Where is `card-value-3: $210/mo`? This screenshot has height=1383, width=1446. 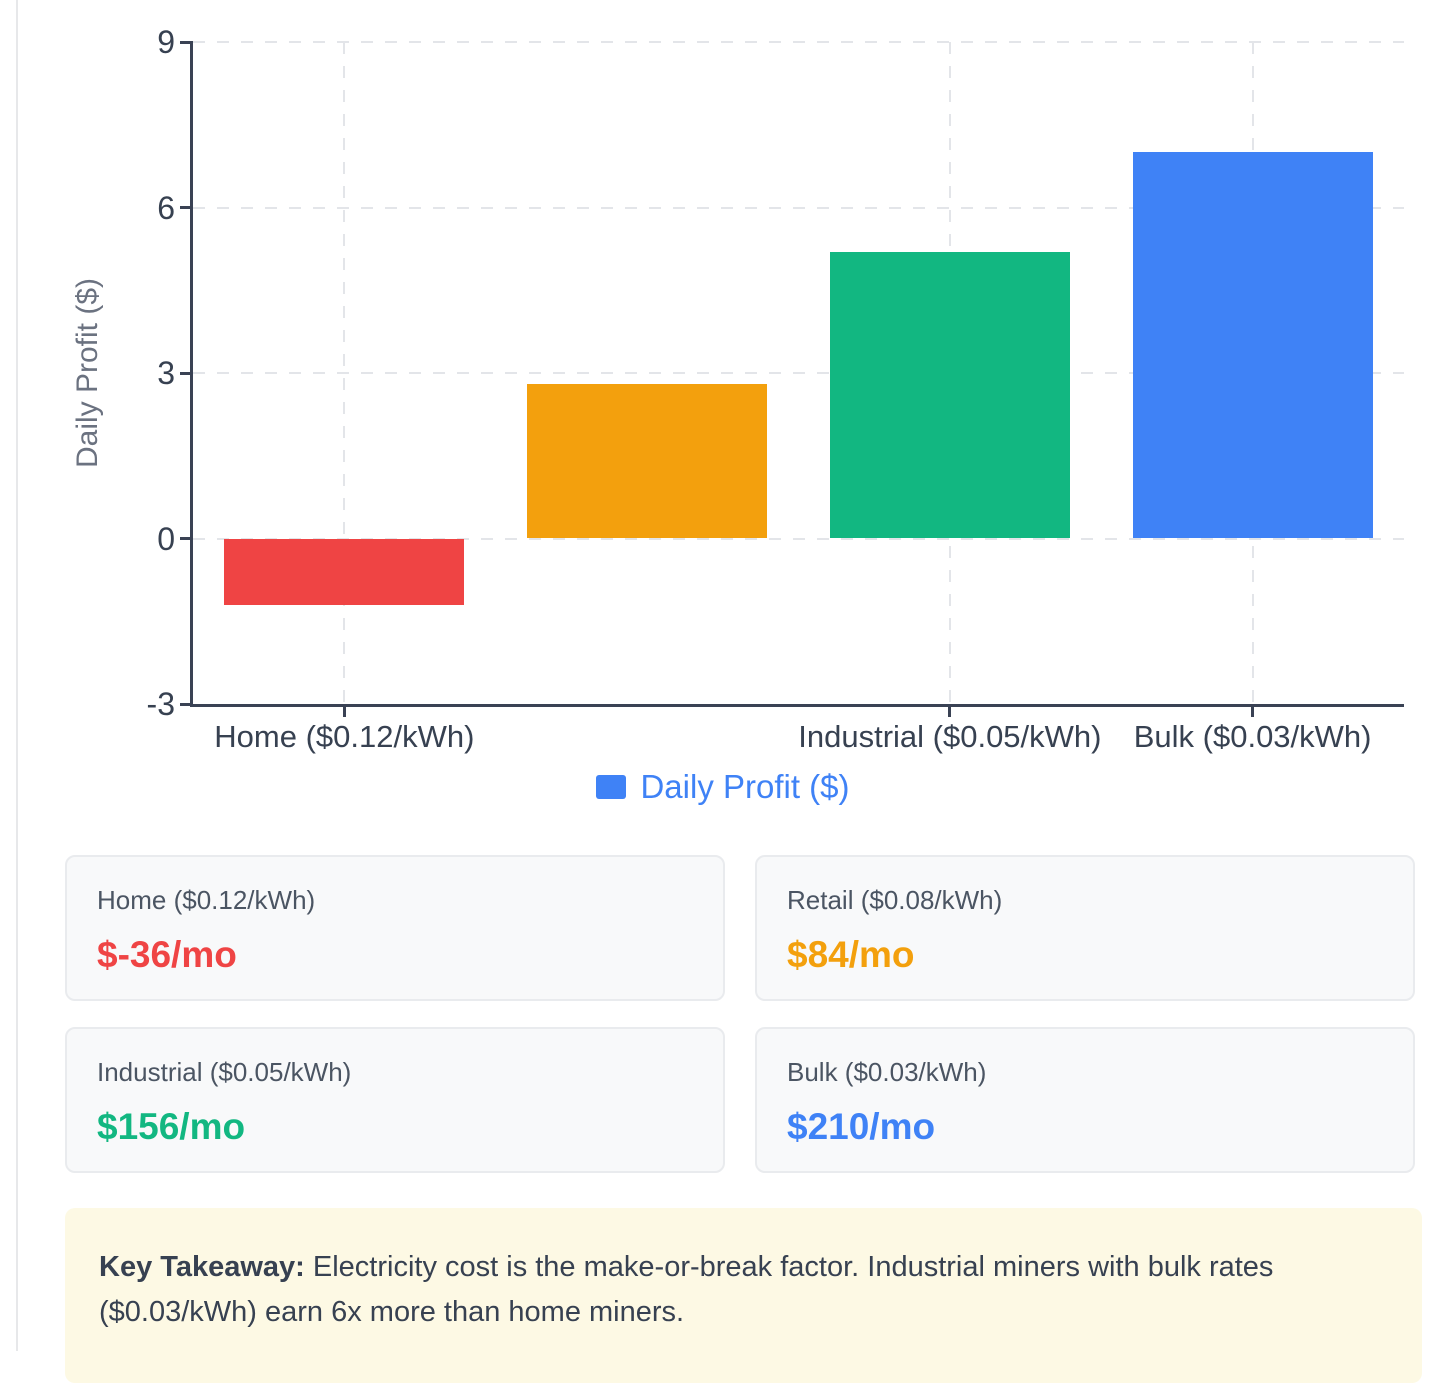 card-value-3: $210/mo is located at coordinates (861, 1126).